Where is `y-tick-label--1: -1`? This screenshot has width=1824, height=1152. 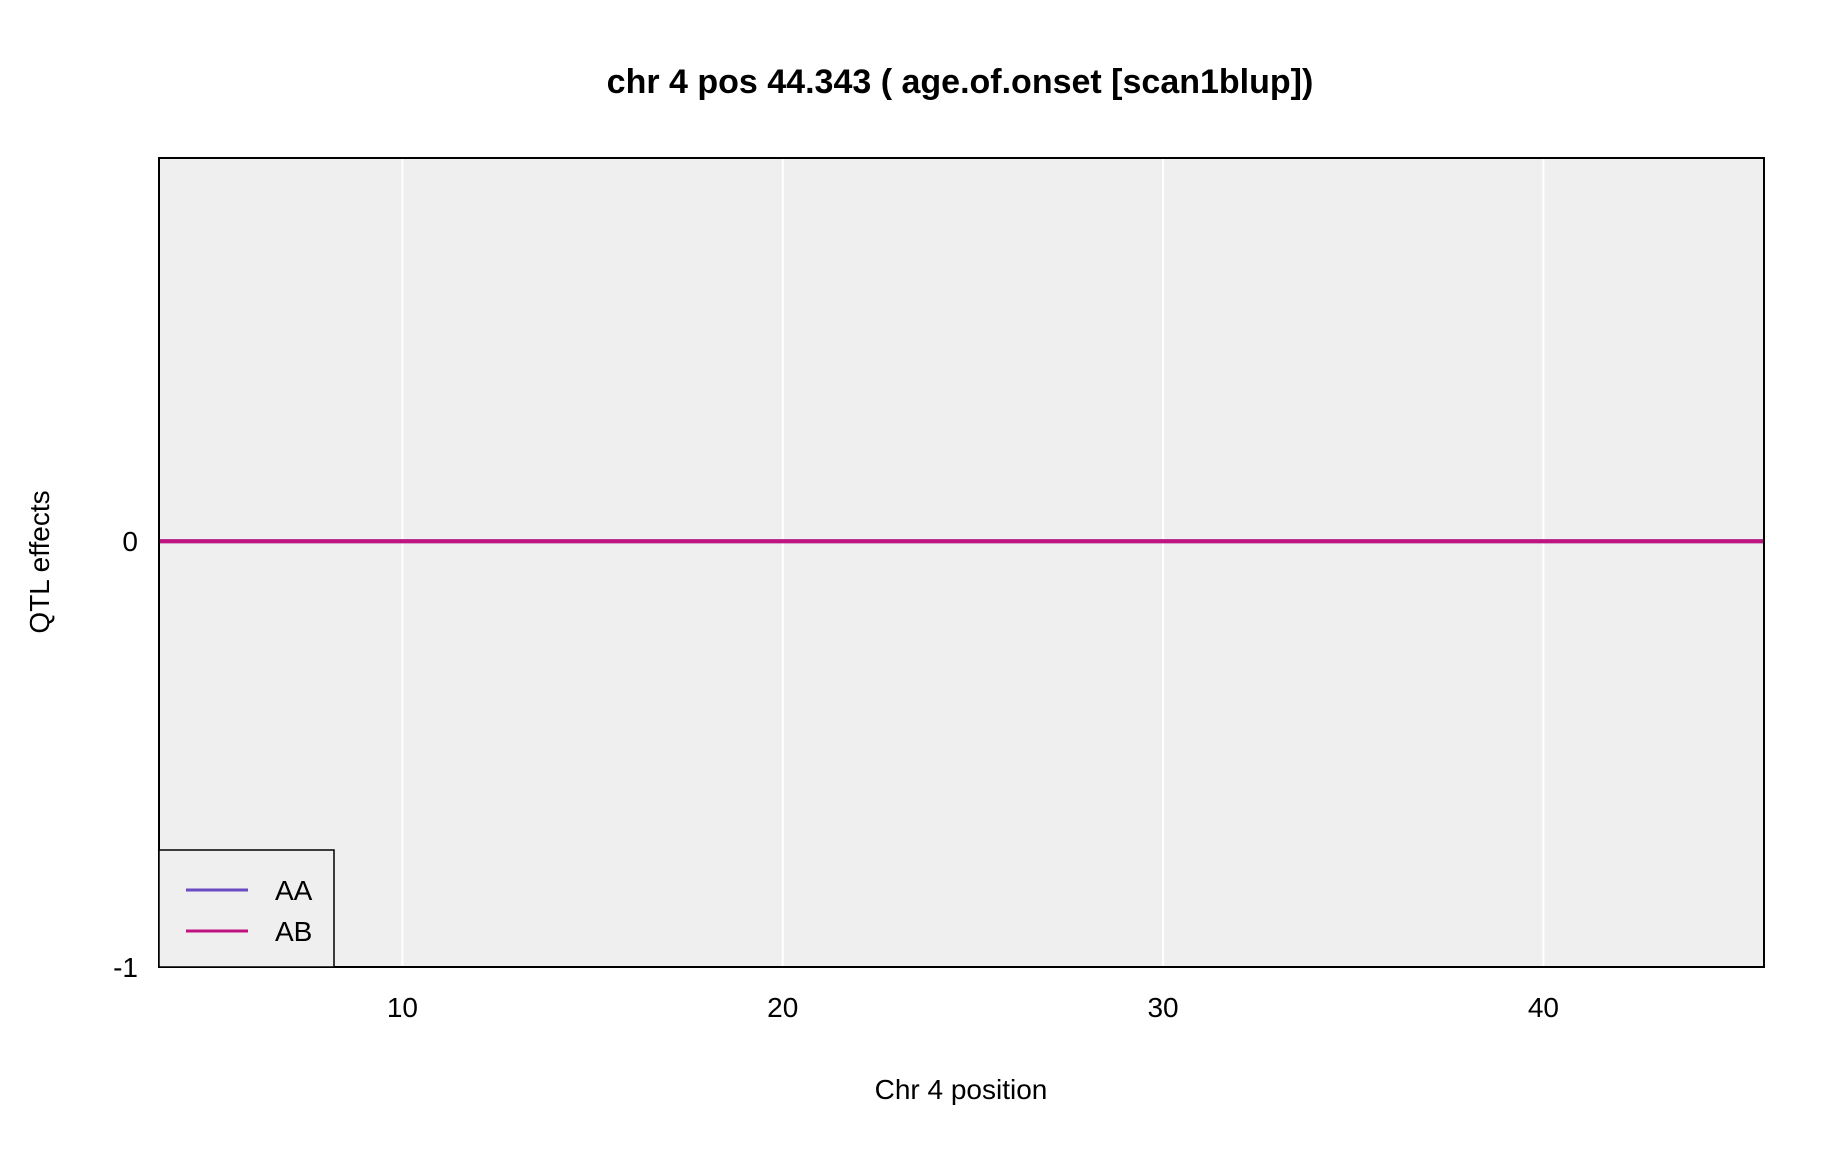
y-tick-label--1: -1 is located at coordinates (125, 967).